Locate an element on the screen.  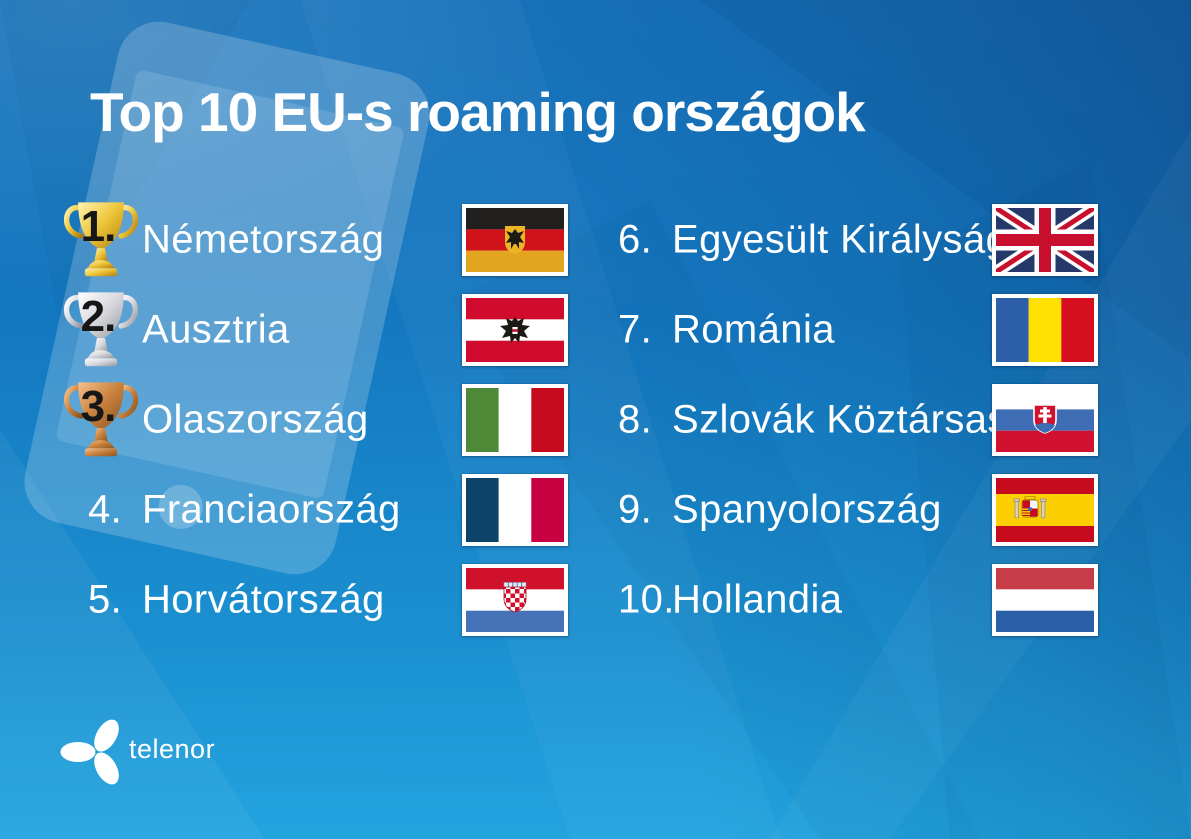
country-name: Spanyolország is located at coordinates (807, 509).